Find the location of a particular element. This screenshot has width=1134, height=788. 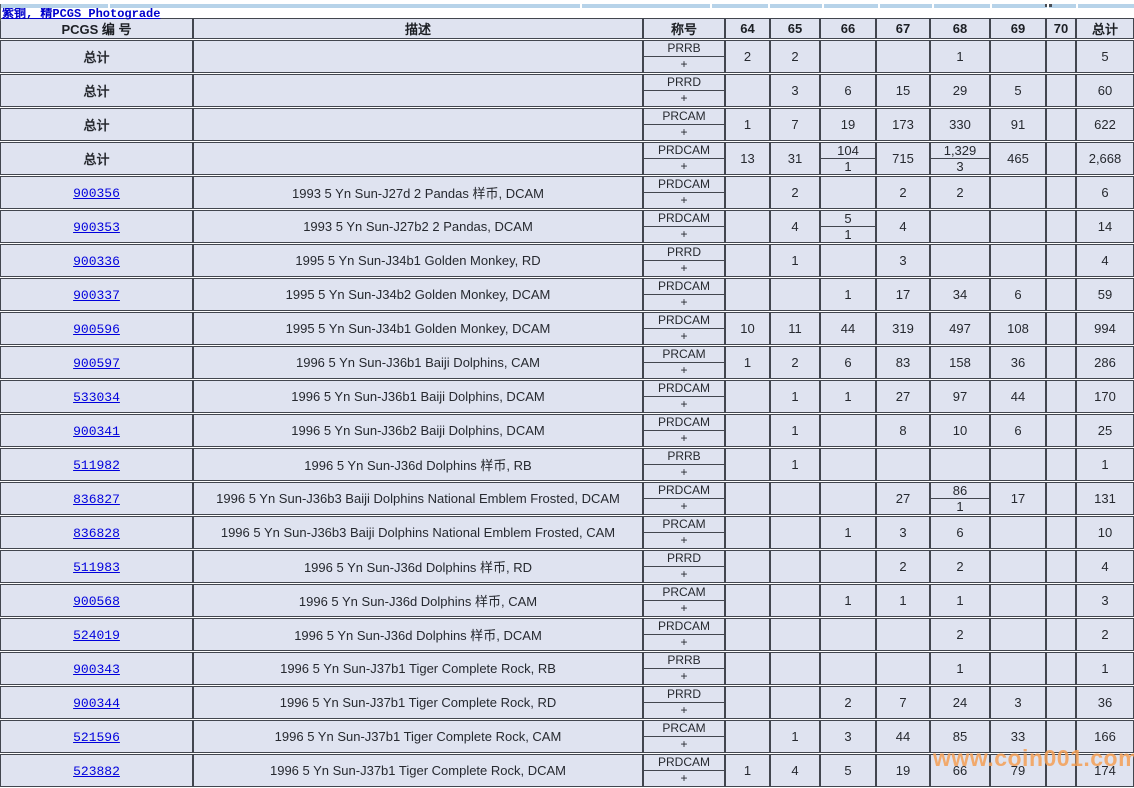

pcgs-number-link: 836828 is located at coordinates (96, 533).